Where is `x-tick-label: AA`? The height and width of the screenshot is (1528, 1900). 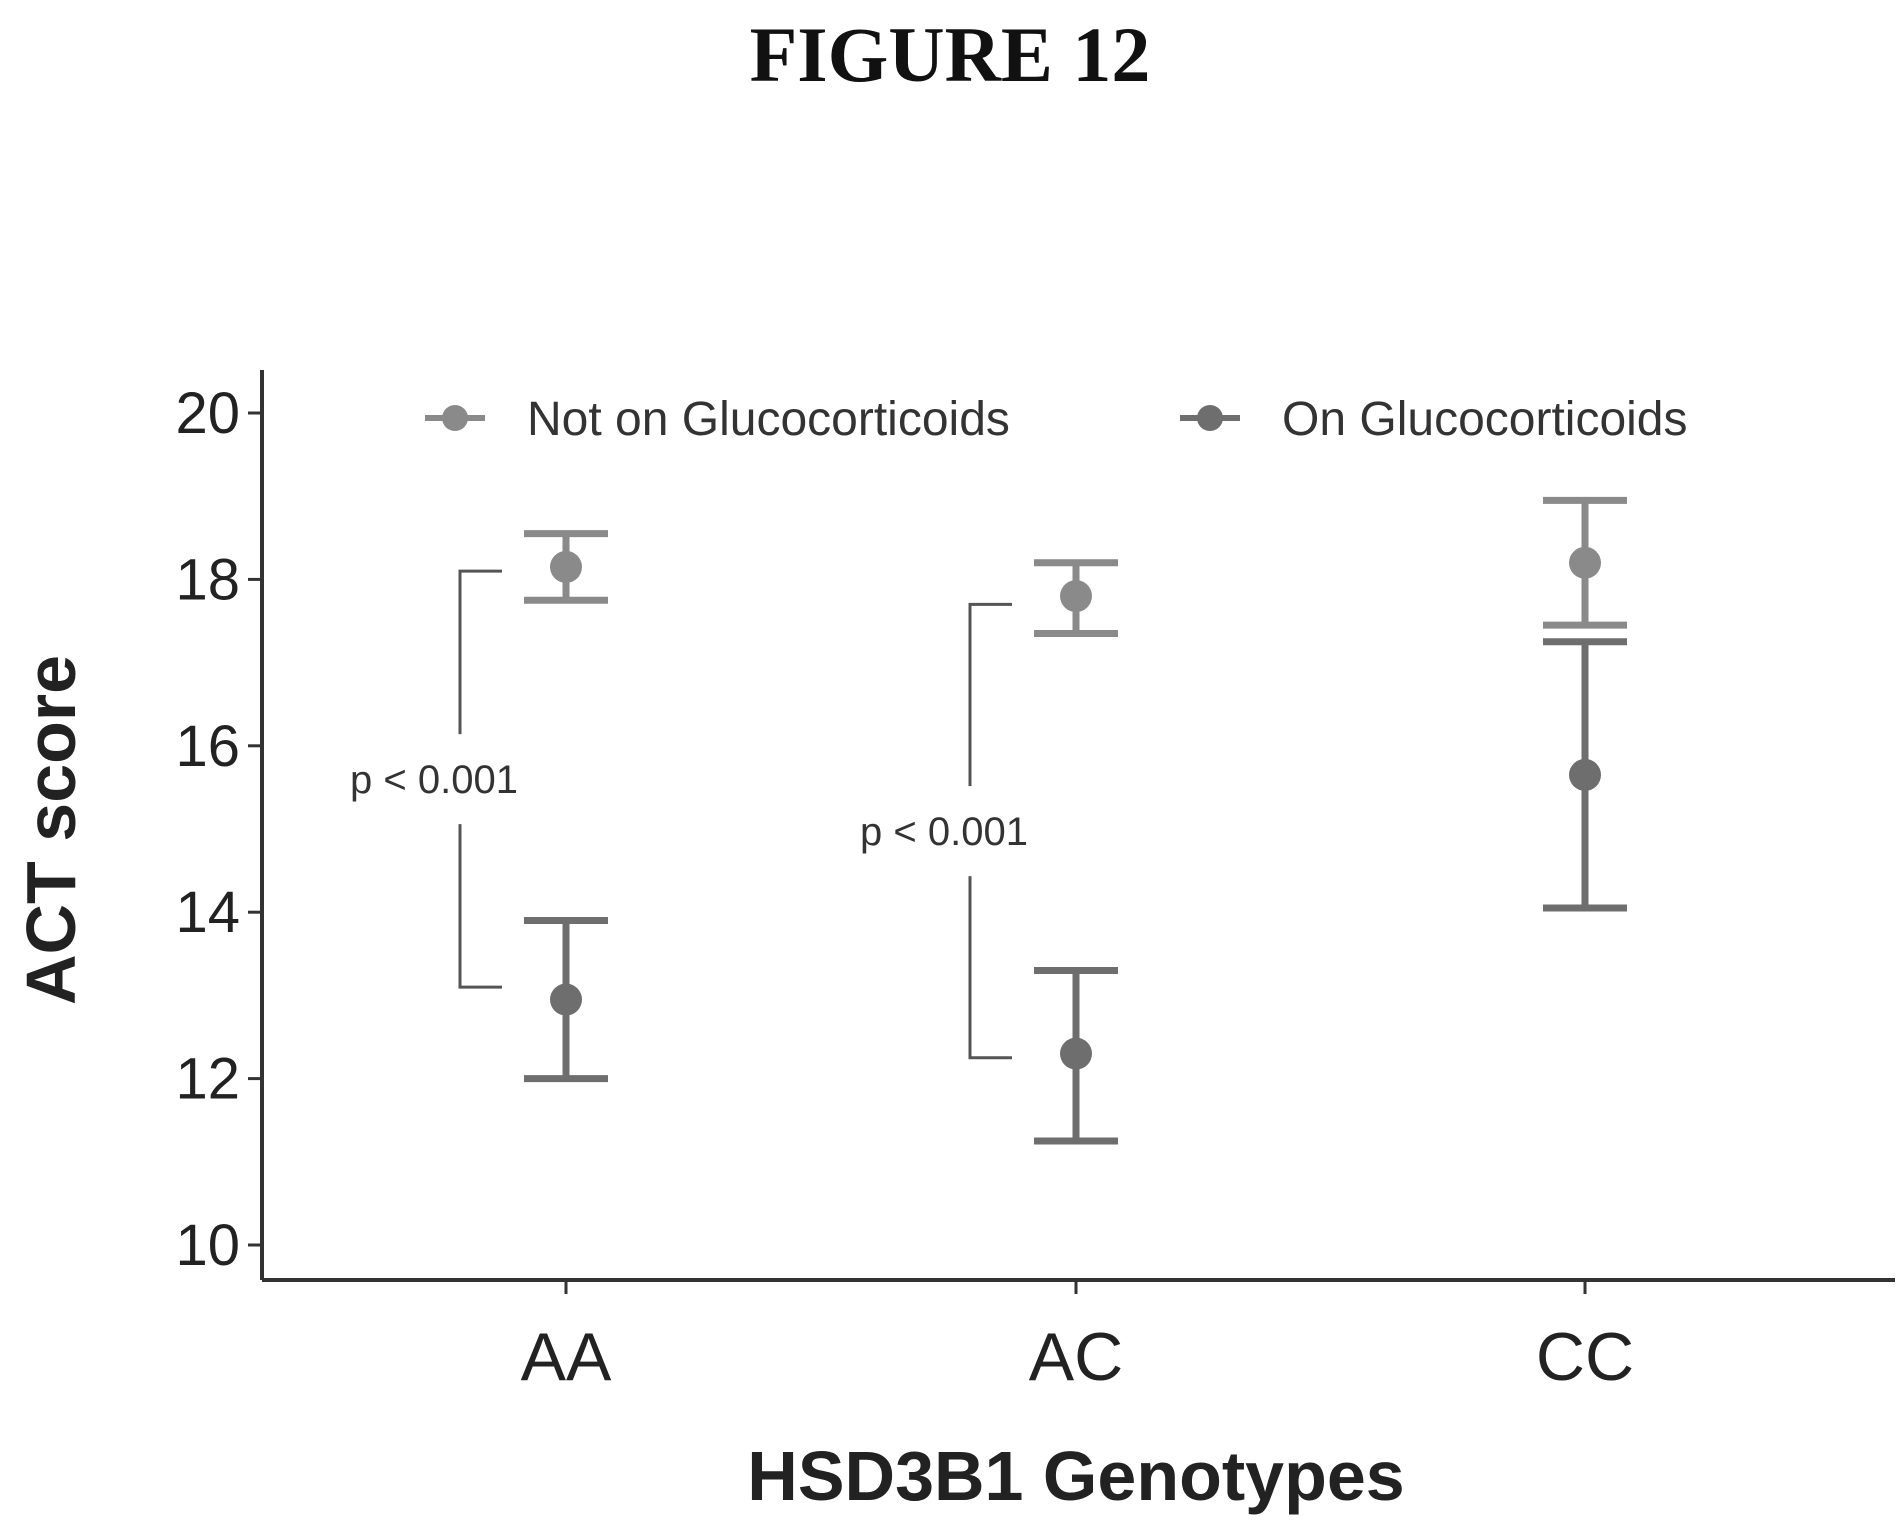
x-tick-label: AA is located at coordinates (566, 1357).